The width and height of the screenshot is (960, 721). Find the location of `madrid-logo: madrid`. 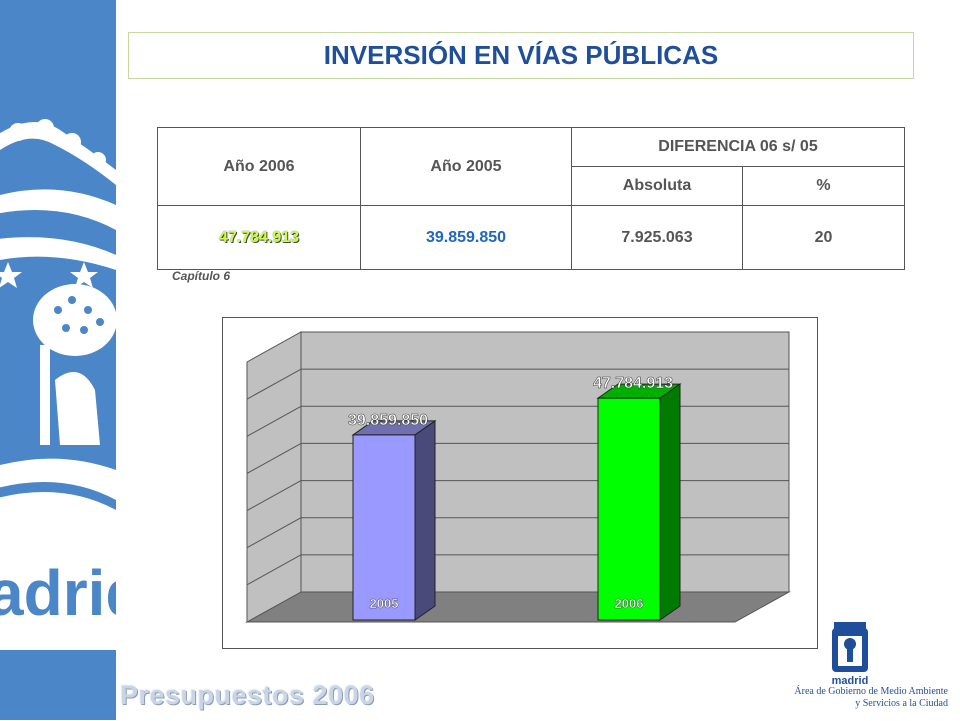

madrid-logo: madrid is located at coordinates (885, 668).